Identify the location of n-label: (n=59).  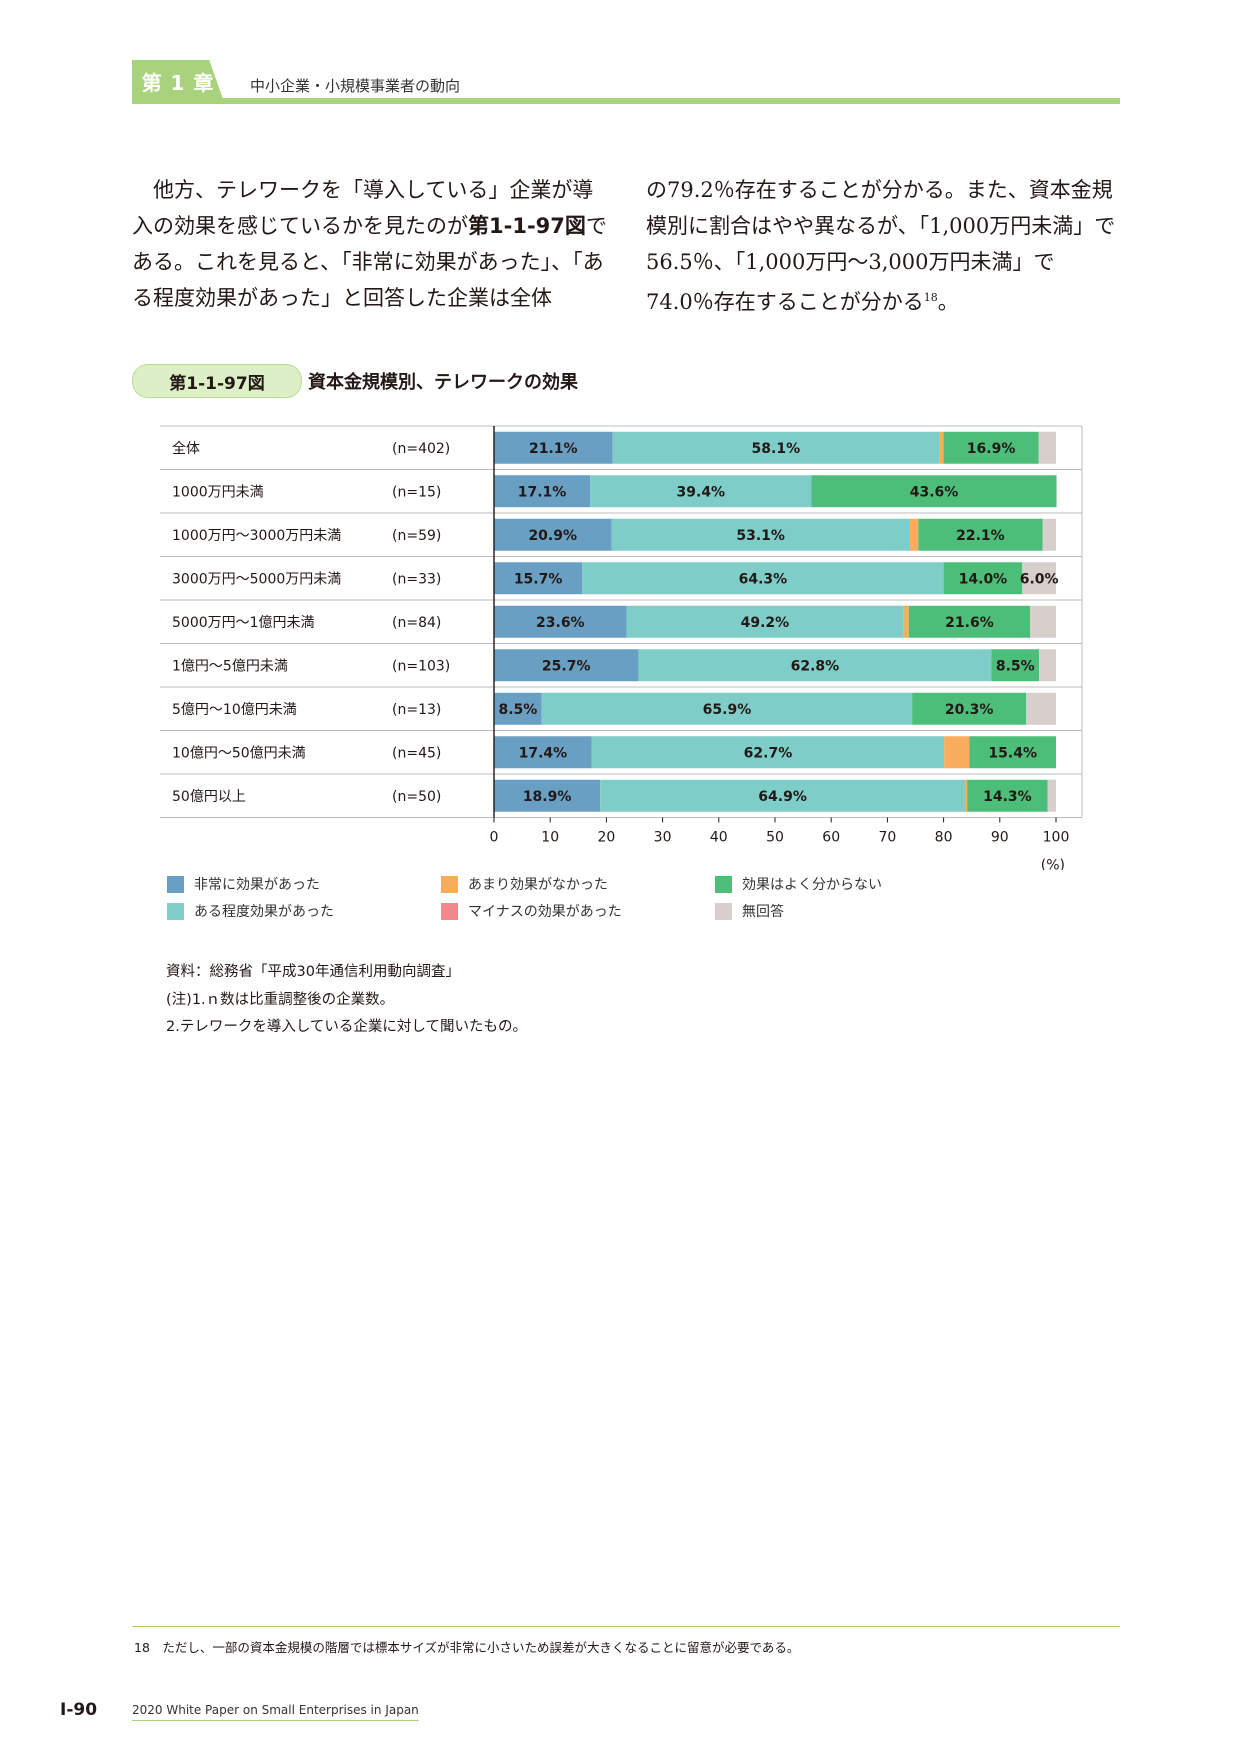
(416, 536).